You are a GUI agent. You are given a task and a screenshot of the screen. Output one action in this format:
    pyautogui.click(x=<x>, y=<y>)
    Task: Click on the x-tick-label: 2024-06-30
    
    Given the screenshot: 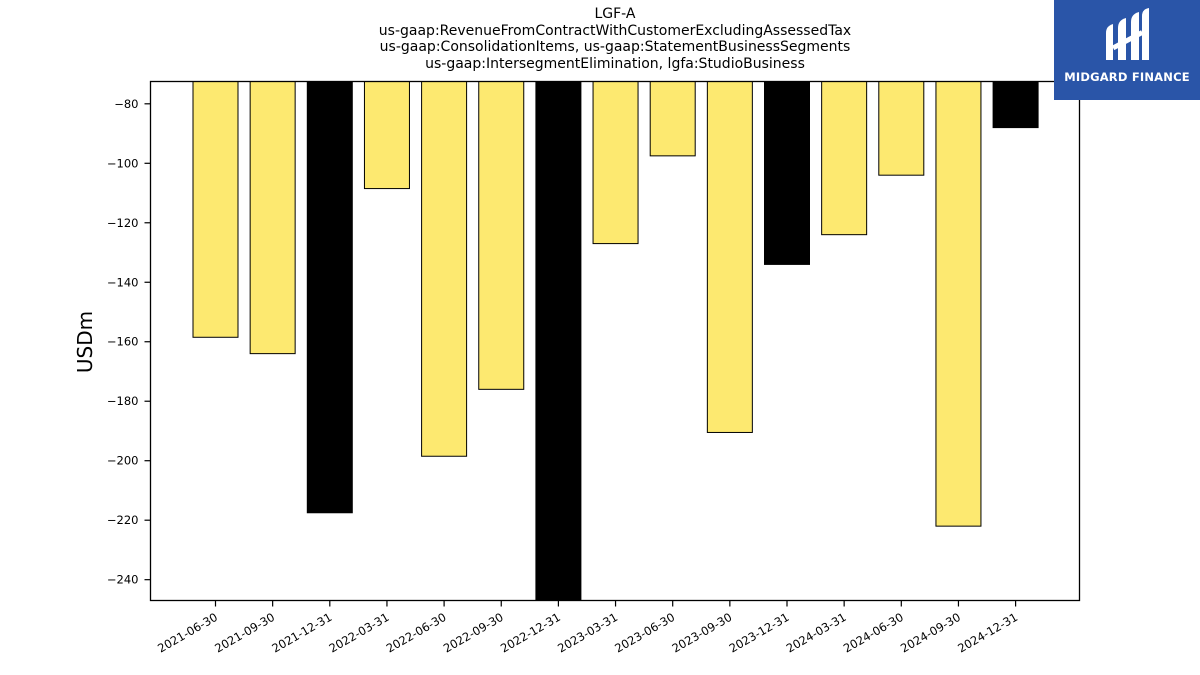 What is the action you would take?
    pyautogui.click(x=873, y=633)
    